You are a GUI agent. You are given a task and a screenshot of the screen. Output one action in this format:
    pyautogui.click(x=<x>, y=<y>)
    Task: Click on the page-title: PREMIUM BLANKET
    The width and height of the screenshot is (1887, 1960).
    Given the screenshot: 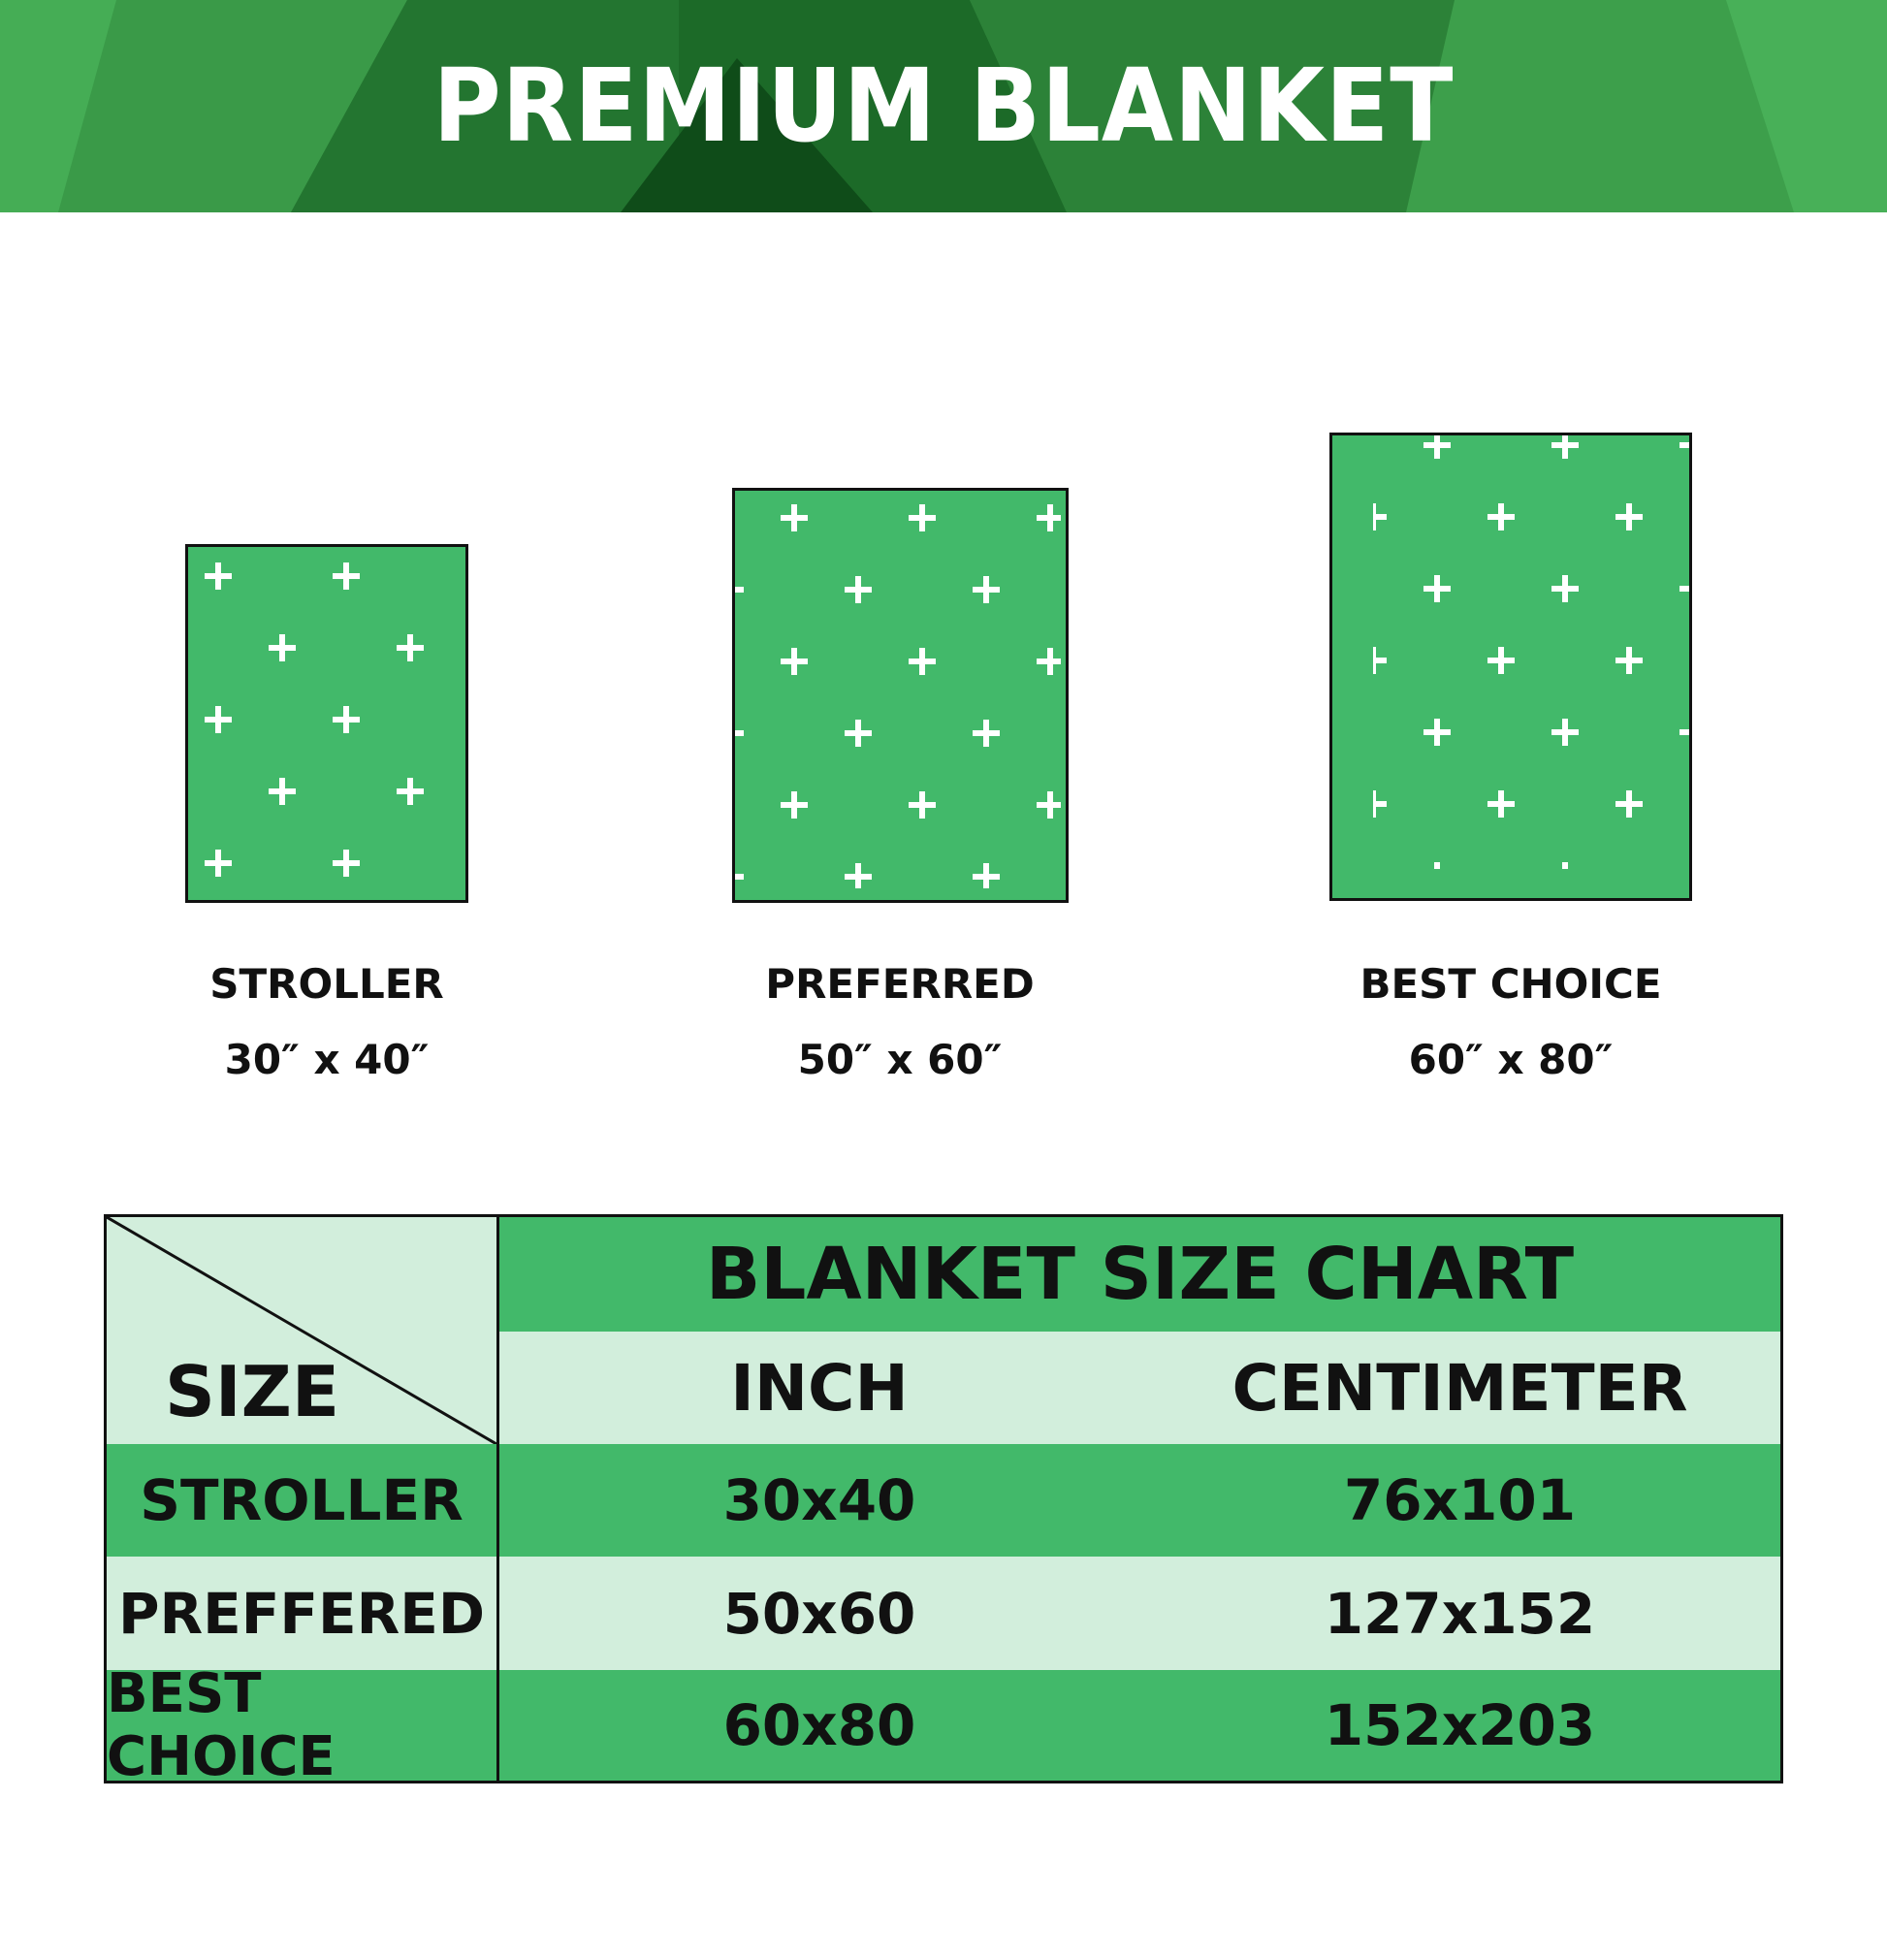 What is the action you would take?
    pyautogui.click(x=943, y=106)
    